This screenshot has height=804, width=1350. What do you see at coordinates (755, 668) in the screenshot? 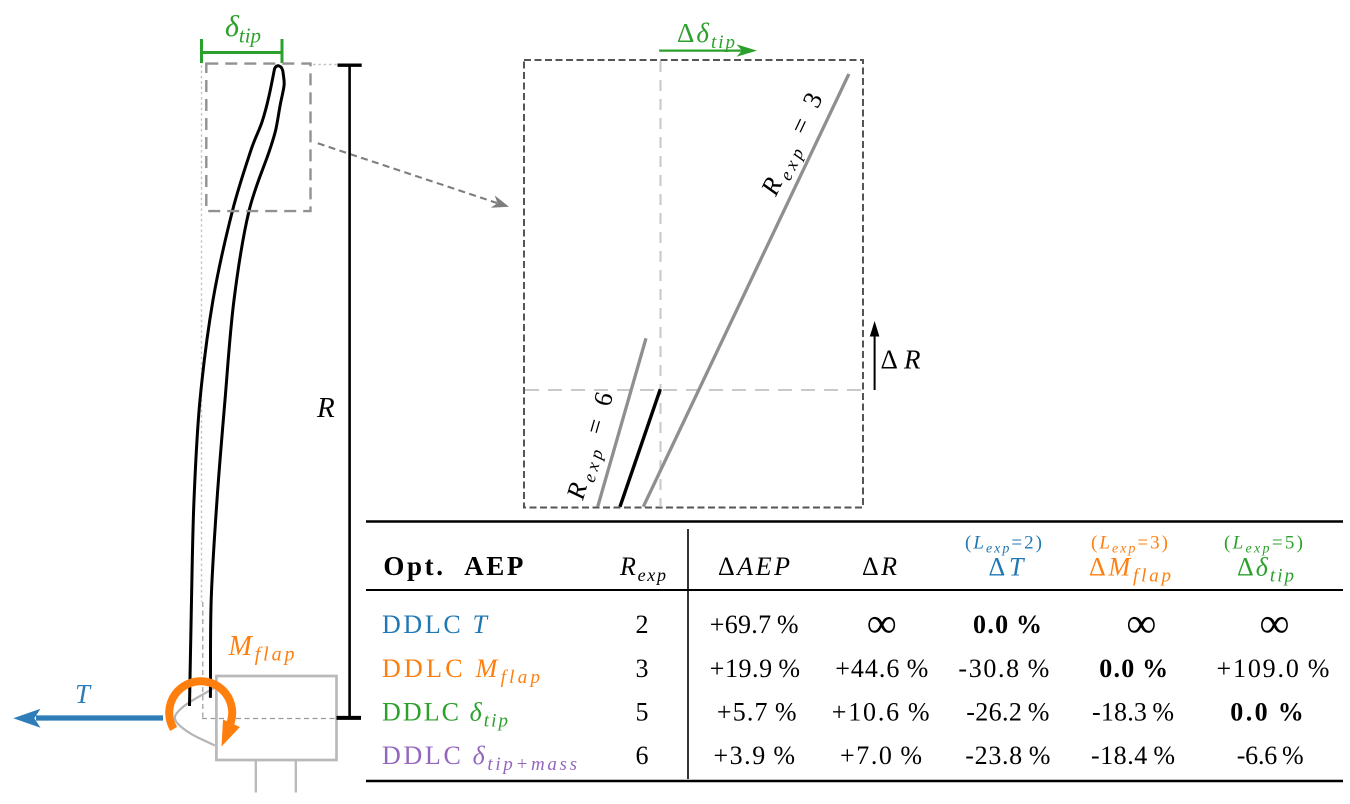
I see `svg-text: +19.9 %` at bounding box center [755, 668].